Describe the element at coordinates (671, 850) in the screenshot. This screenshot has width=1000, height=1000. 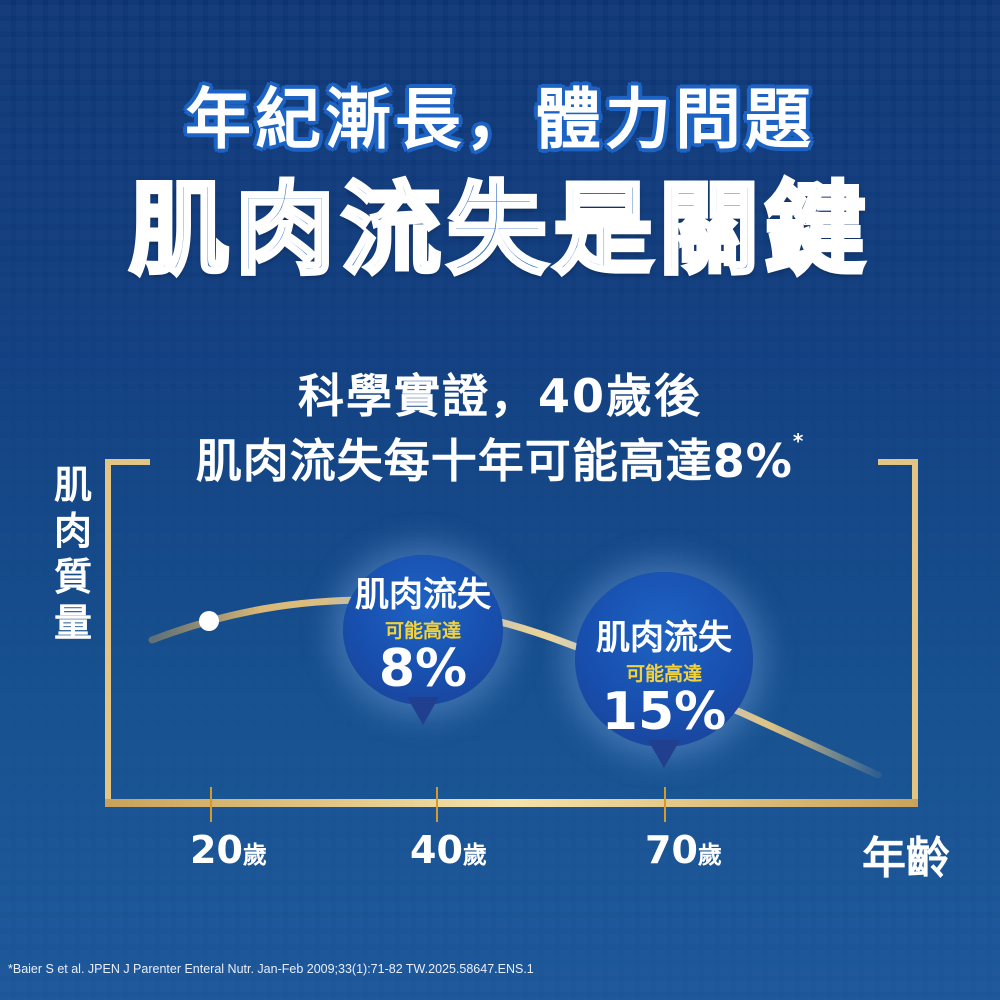
I see `x-tick-70-num: 70` at that location.